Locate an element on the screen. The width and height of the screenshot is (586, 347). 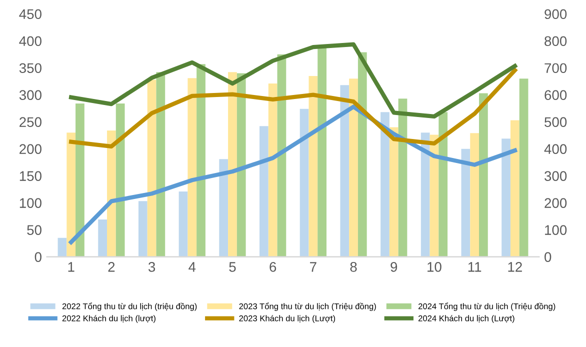
x-tick-label: 1 is located at coordinates (71, 267).